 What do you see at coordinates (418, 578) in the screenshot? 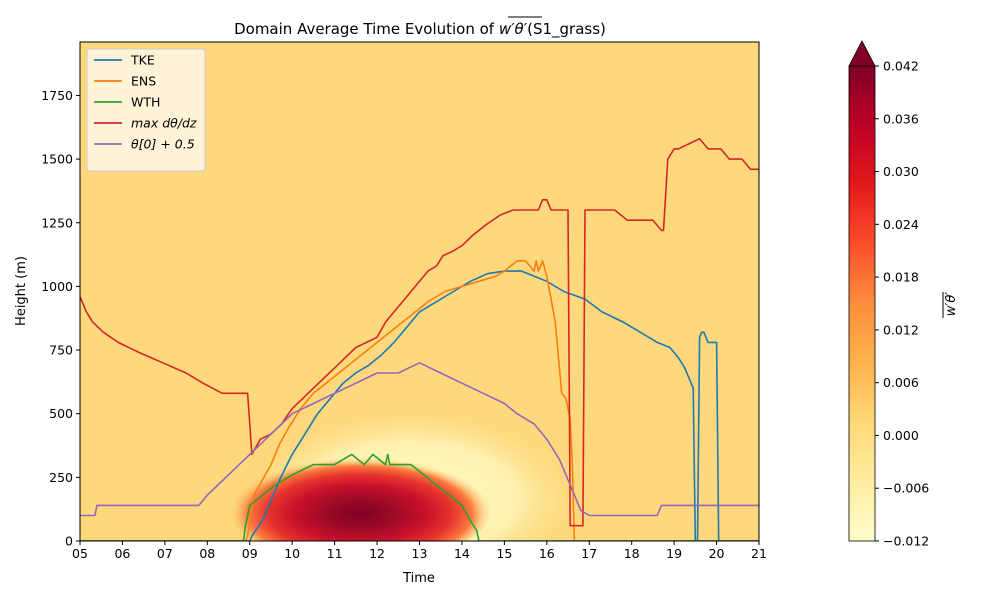
I see `x-axis-label: Time` at bounding box center [418, 578].